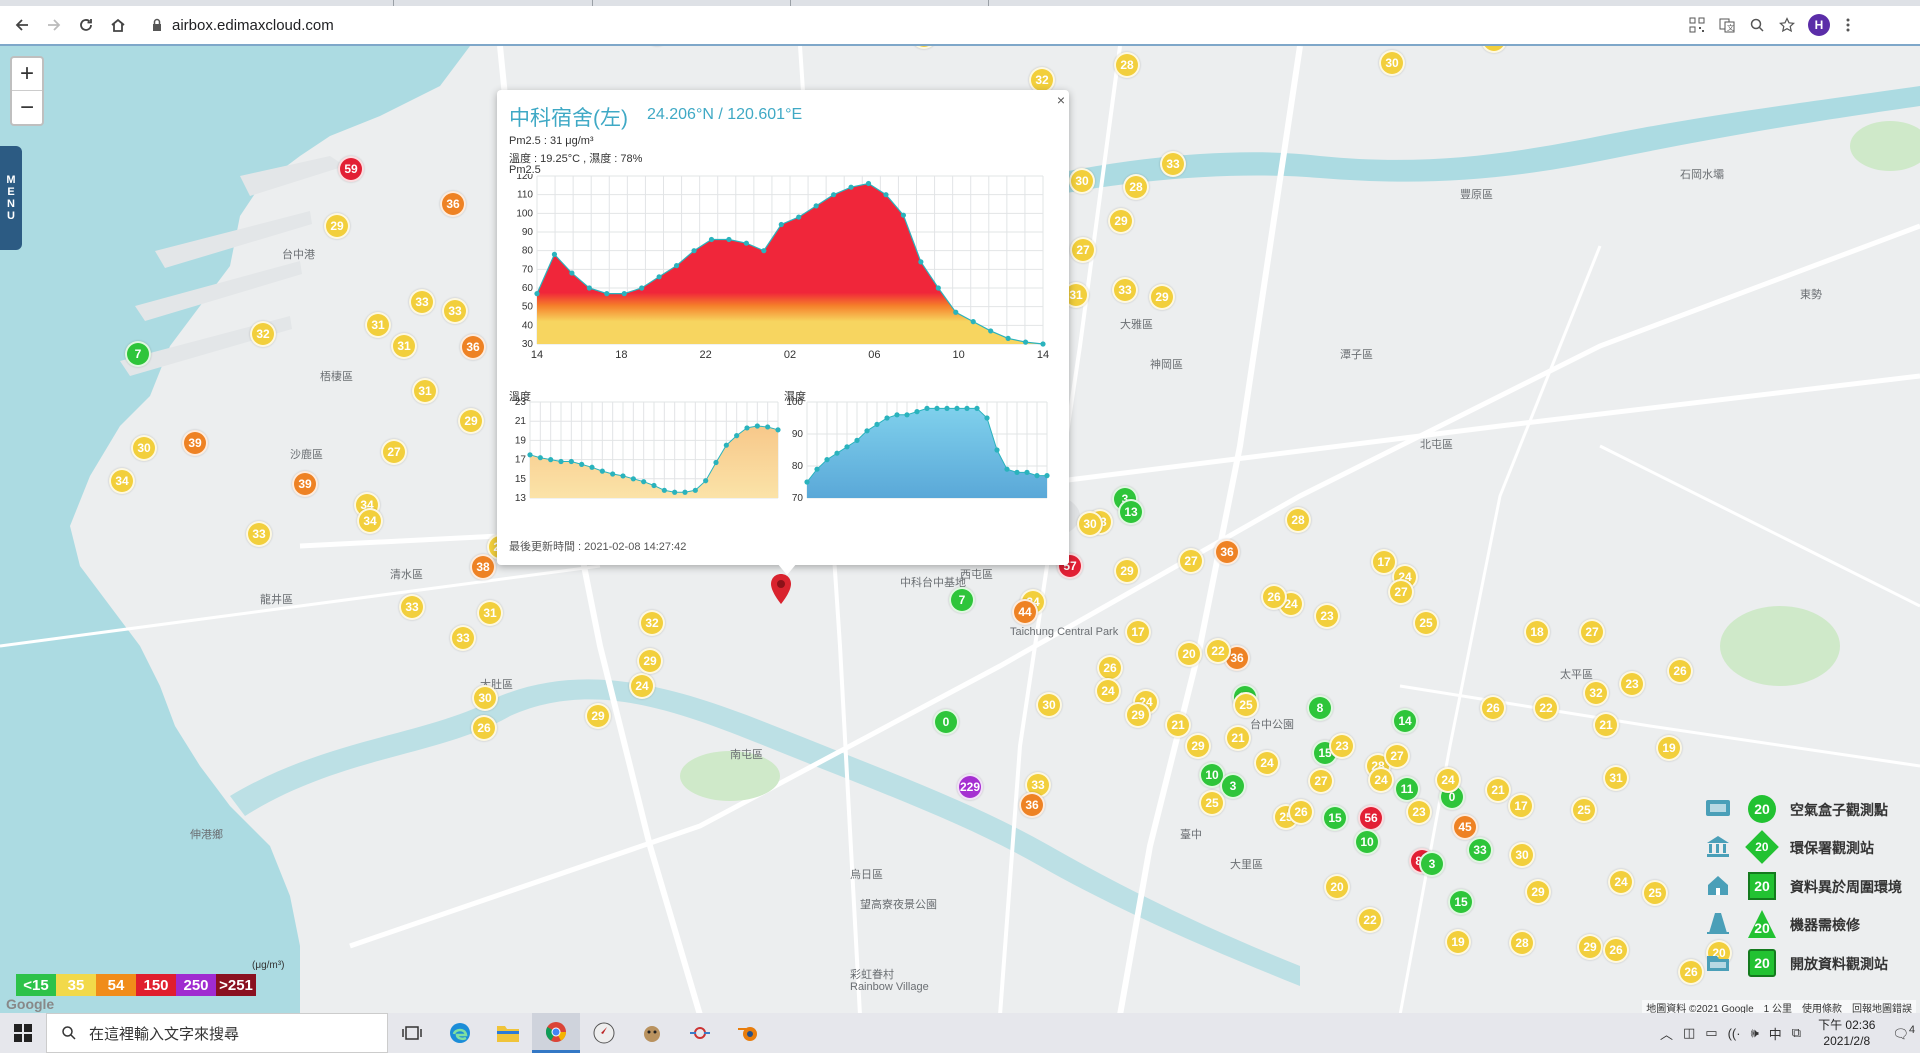 The image size is (1920, 1053). What do you see at coordinates (1757, 25) in the screenshot?
I see `zoom-button` at bounding box center [1757, 25].